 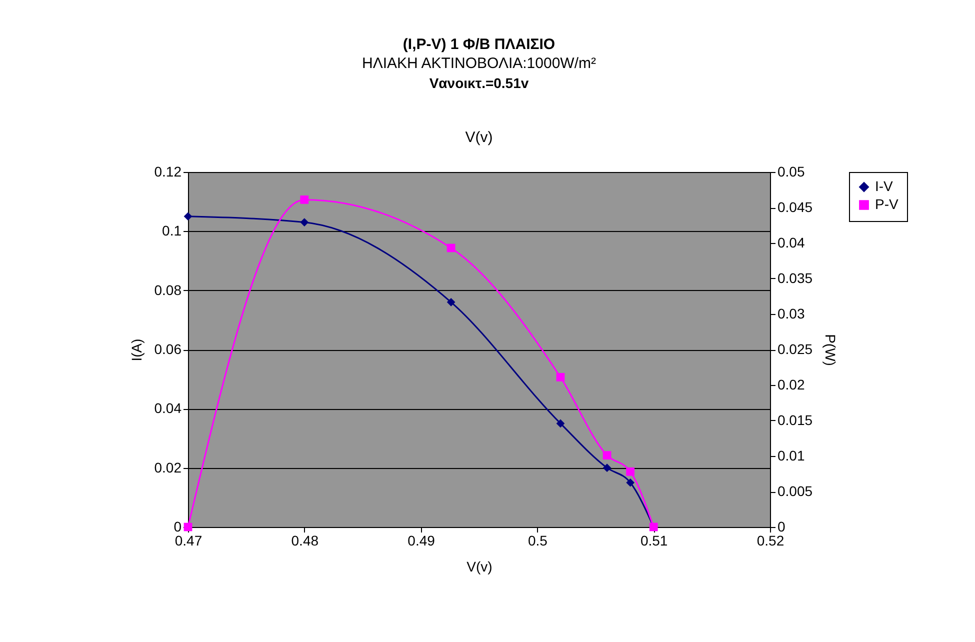 What do you see at coordinates (168, 172) in the screenshot?
I see `y-tick-label: 0.12` at bounding box center [168, 172].